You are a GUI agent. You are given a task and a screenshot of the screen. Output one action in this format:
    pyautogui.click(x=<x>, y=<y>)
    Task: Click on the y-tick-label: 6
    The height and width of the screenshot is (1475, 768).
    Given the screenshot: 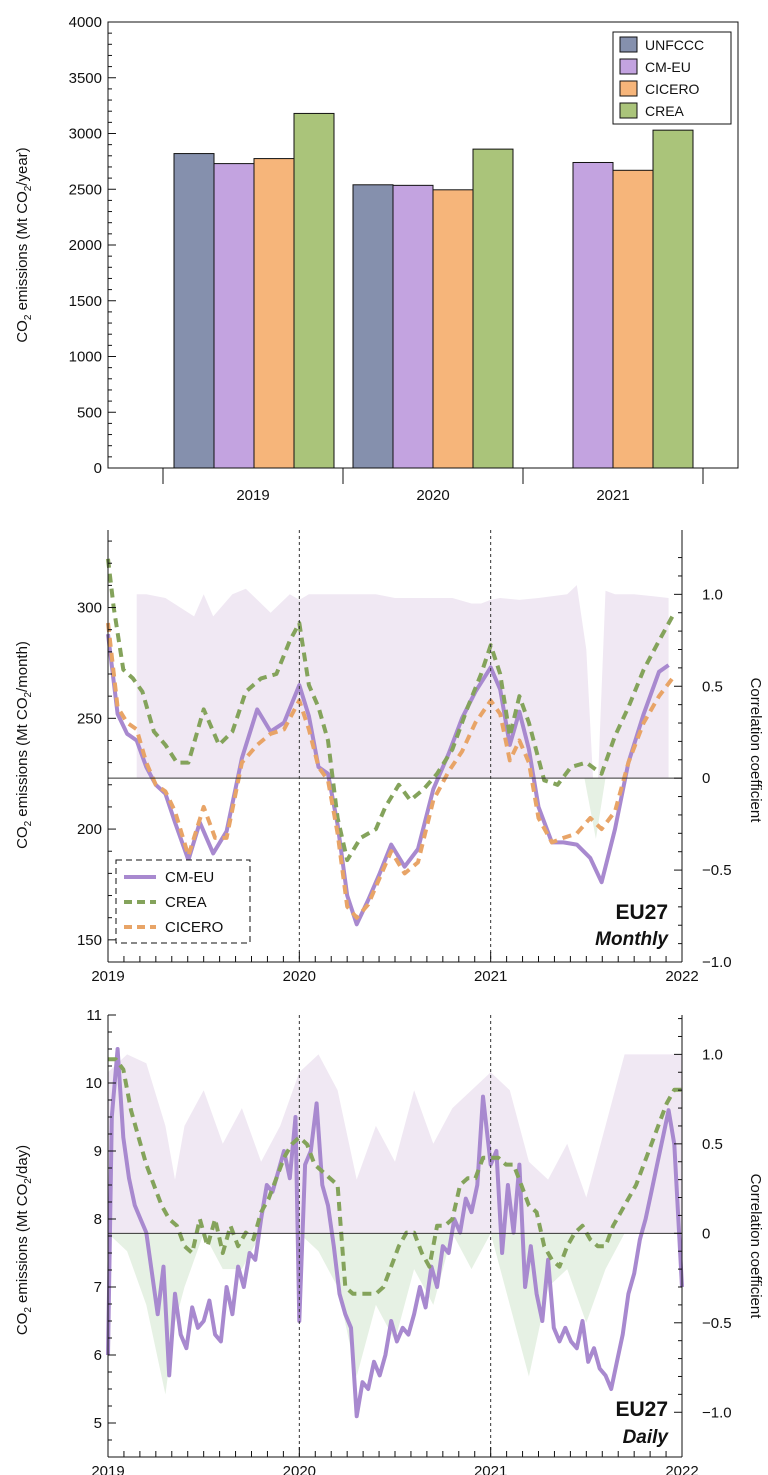 What is the action you would take?
    pyautogui.click(x=98, y=1355)
    